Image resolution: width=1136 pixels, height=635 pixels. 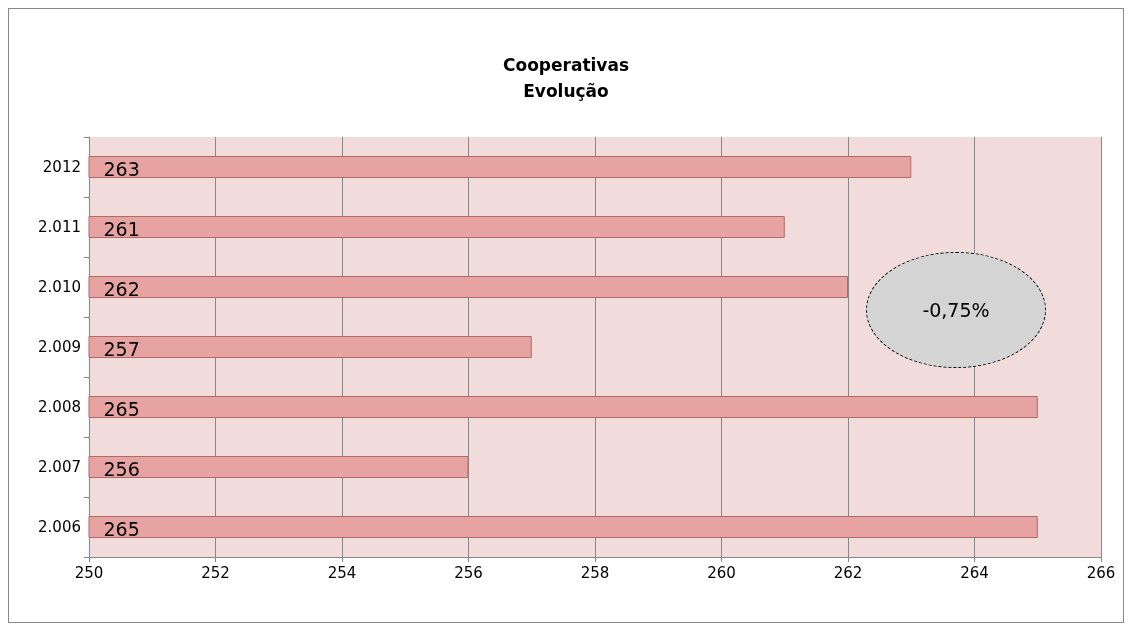 What do you see at coordinates (121, 289) in the screenshot?
I see `data-label: 262` at bounding box center [121, 289].